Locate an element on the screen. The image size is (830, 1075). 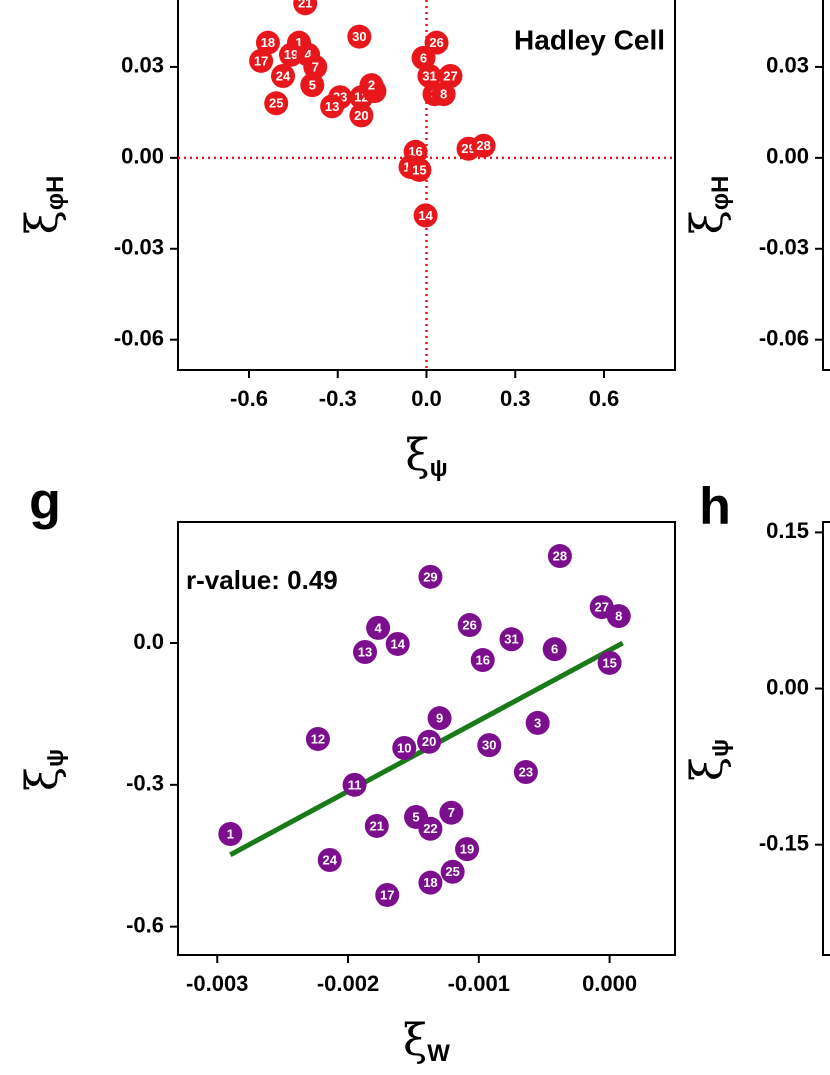
x-tick-label: 0.6 is located at coordinates (604, 398).